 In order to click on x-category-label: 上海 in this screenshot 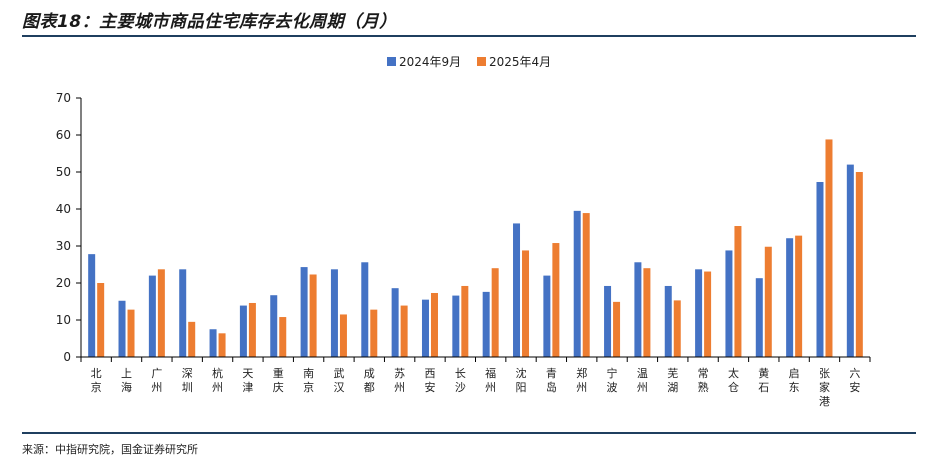, I will do `click(126, 380)`.